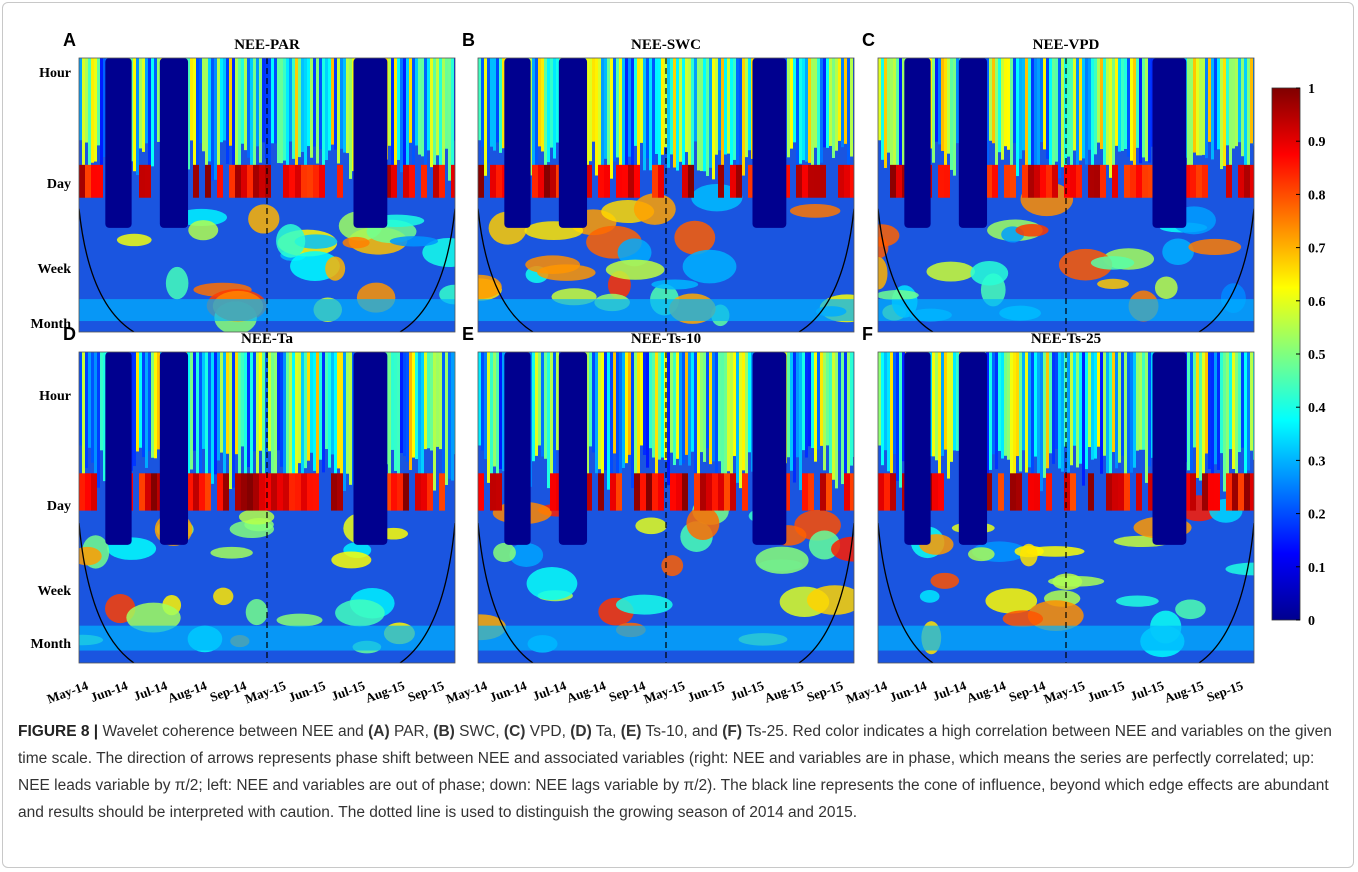 This screenshot has width=1358, height=872. I want to click on panel-letter: E, so click(468, 334).